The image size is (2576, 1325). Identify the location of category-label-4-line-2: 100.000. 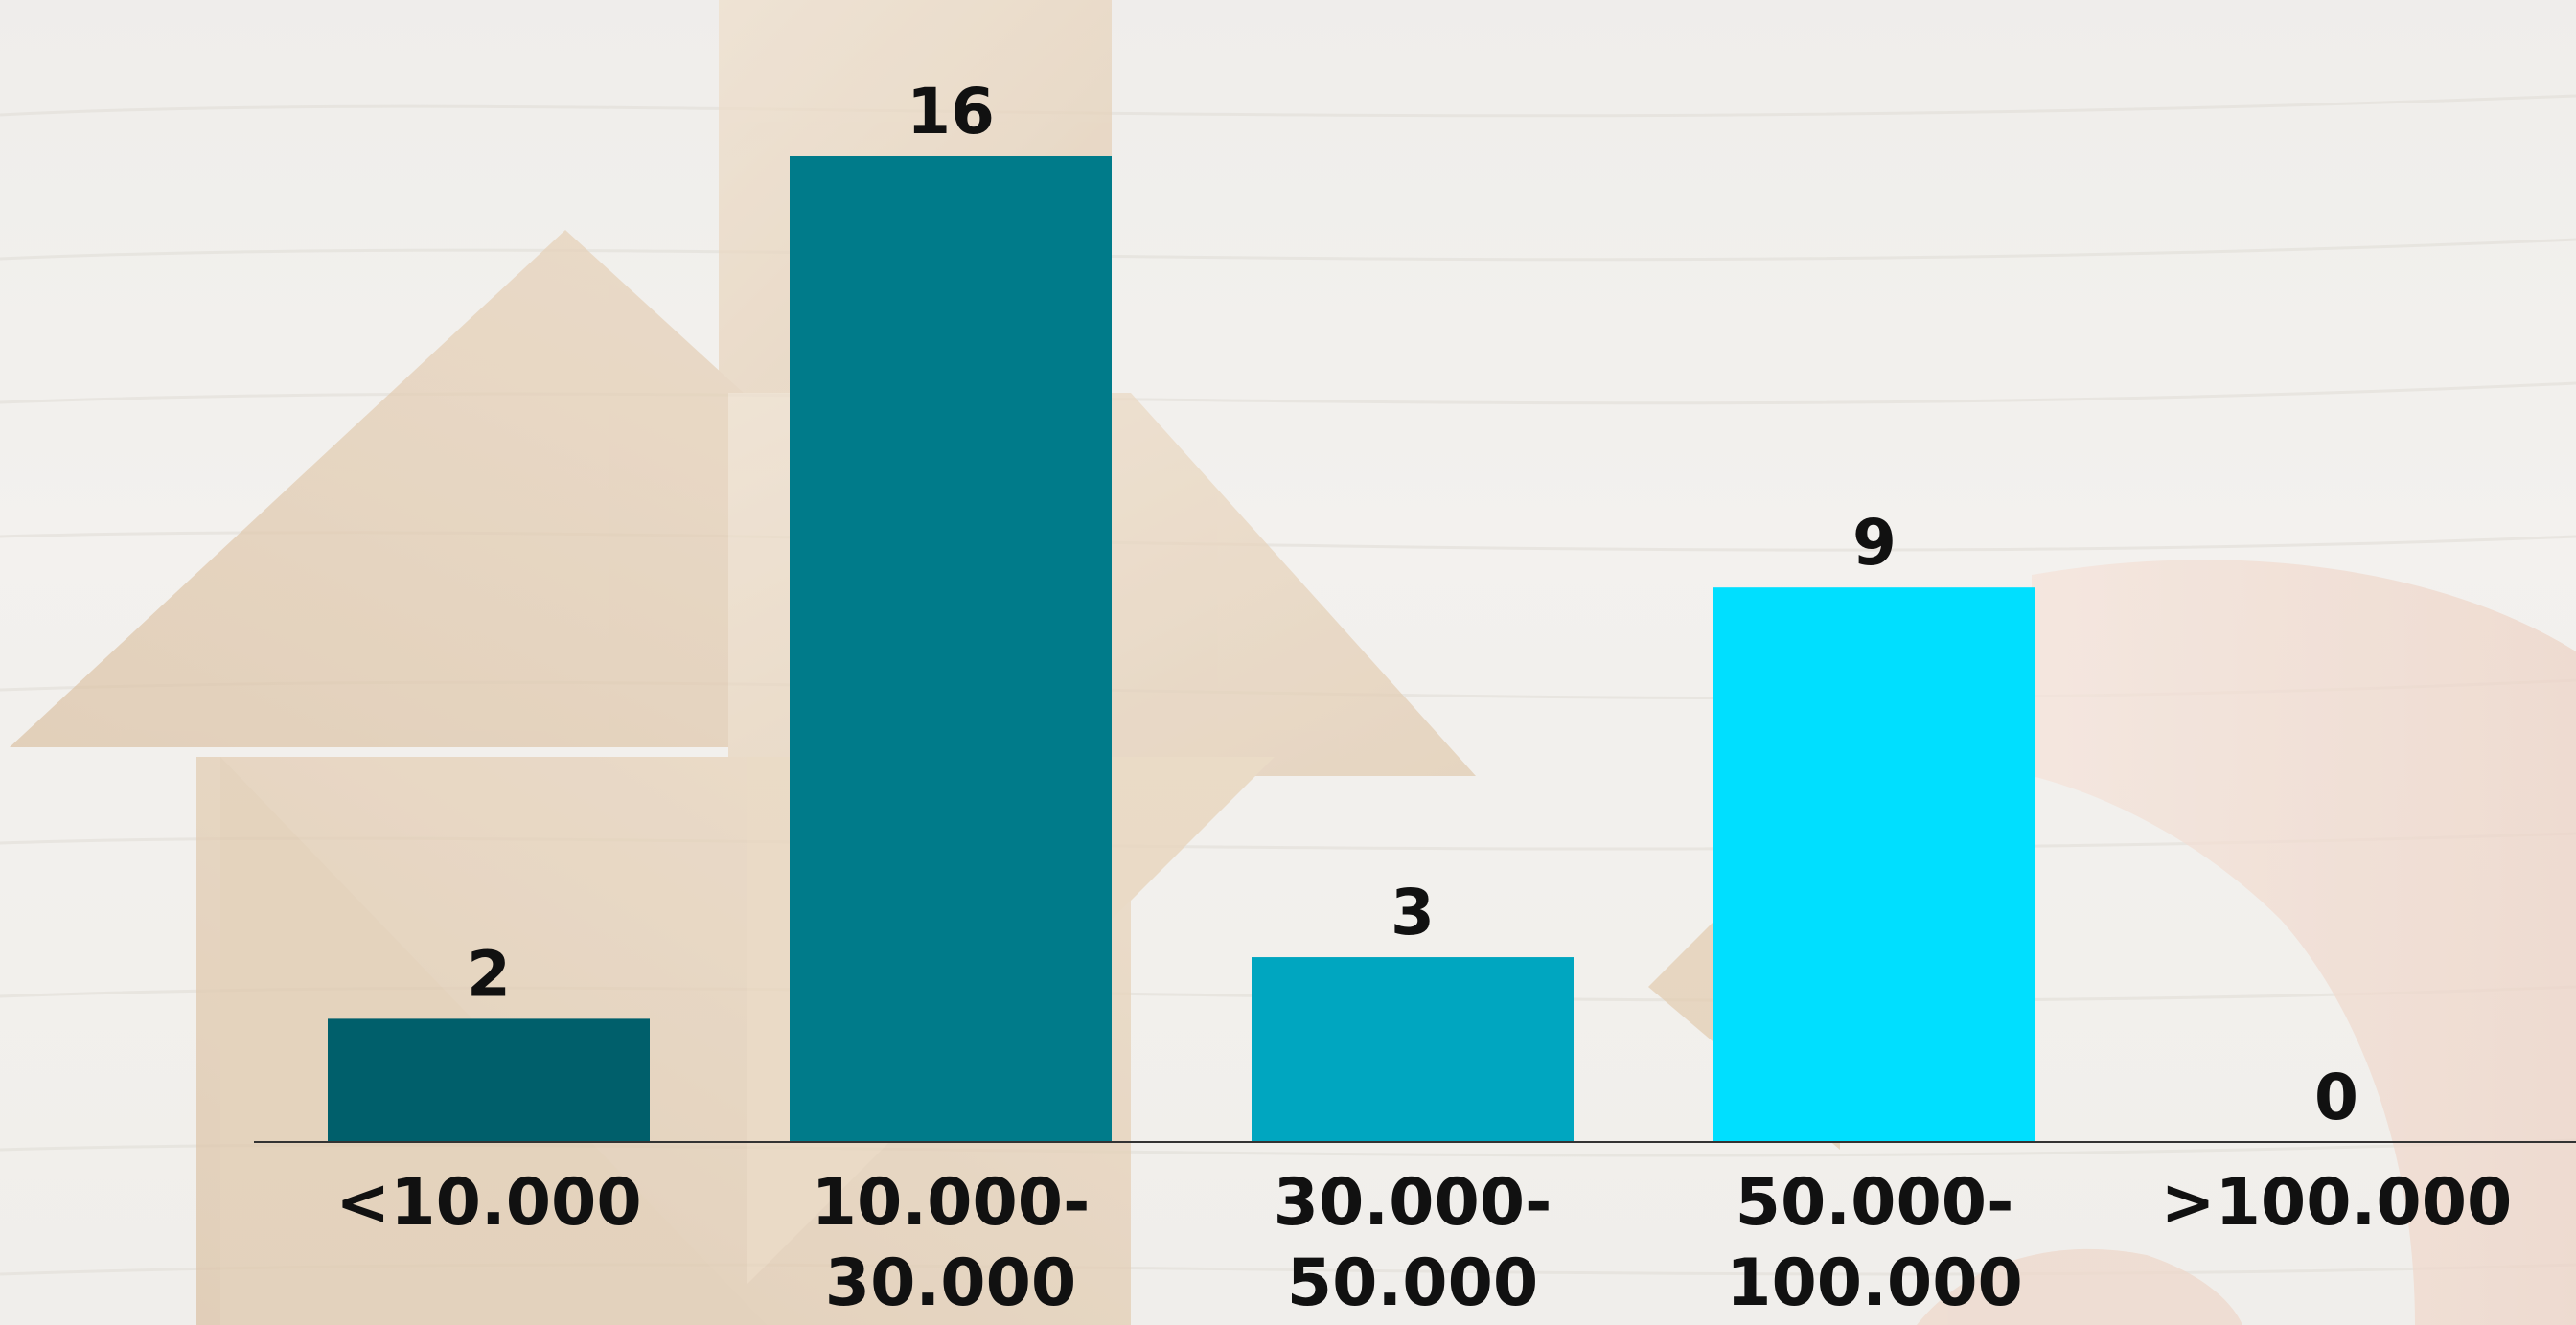
(1874, 1283).